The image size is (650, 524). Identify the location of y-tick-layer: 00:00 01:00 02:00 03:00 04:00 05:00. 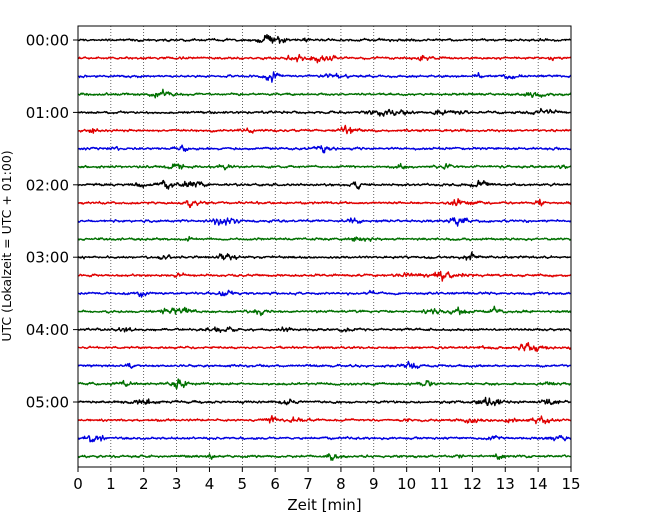
(52, 222).